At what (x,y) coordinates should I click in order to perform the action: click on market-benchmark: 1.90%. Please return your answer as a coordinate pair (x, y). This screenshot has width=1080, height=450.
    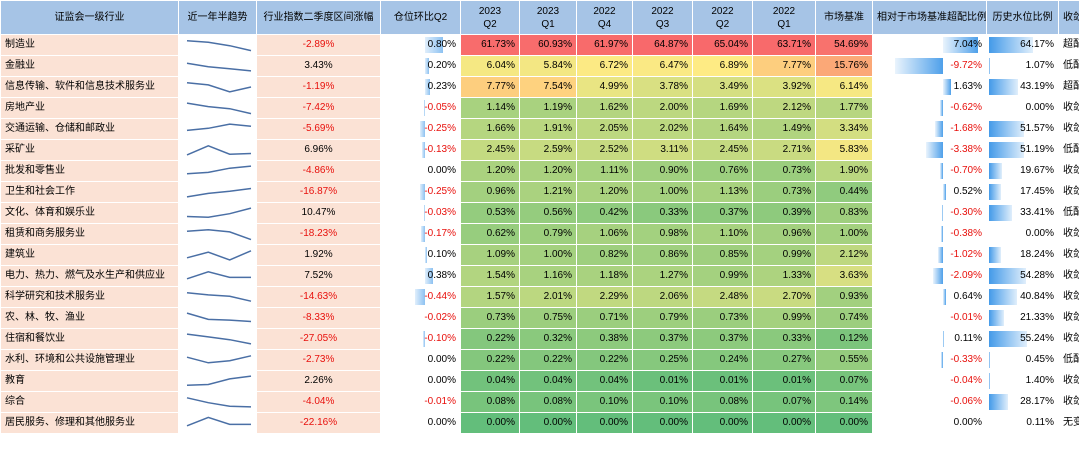
    Looking at the image, I should click on (844, 171).